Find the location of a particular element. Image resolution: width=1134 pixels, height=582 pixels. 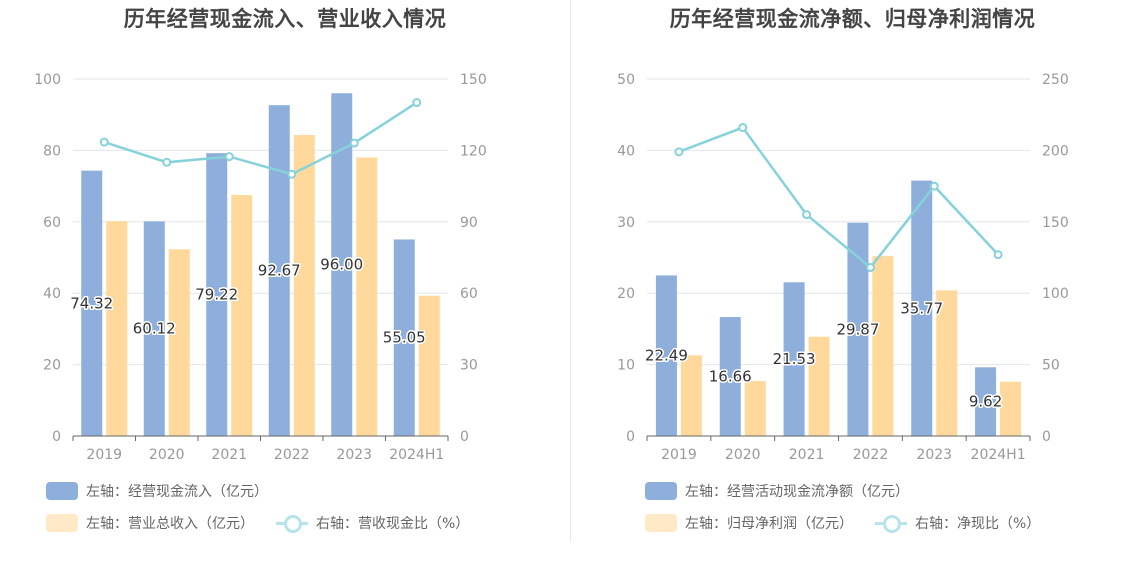

right-tick-label: 50 is located at coordinates (1051, 366).